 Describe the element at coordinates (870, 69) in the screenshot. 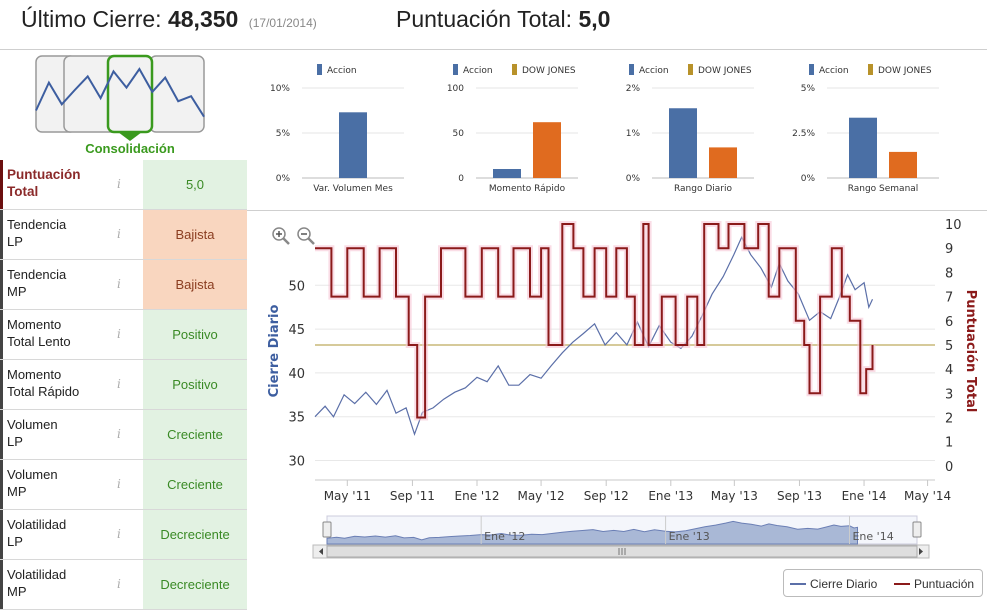

I see `legend-swatch-dow-jones` at that location.